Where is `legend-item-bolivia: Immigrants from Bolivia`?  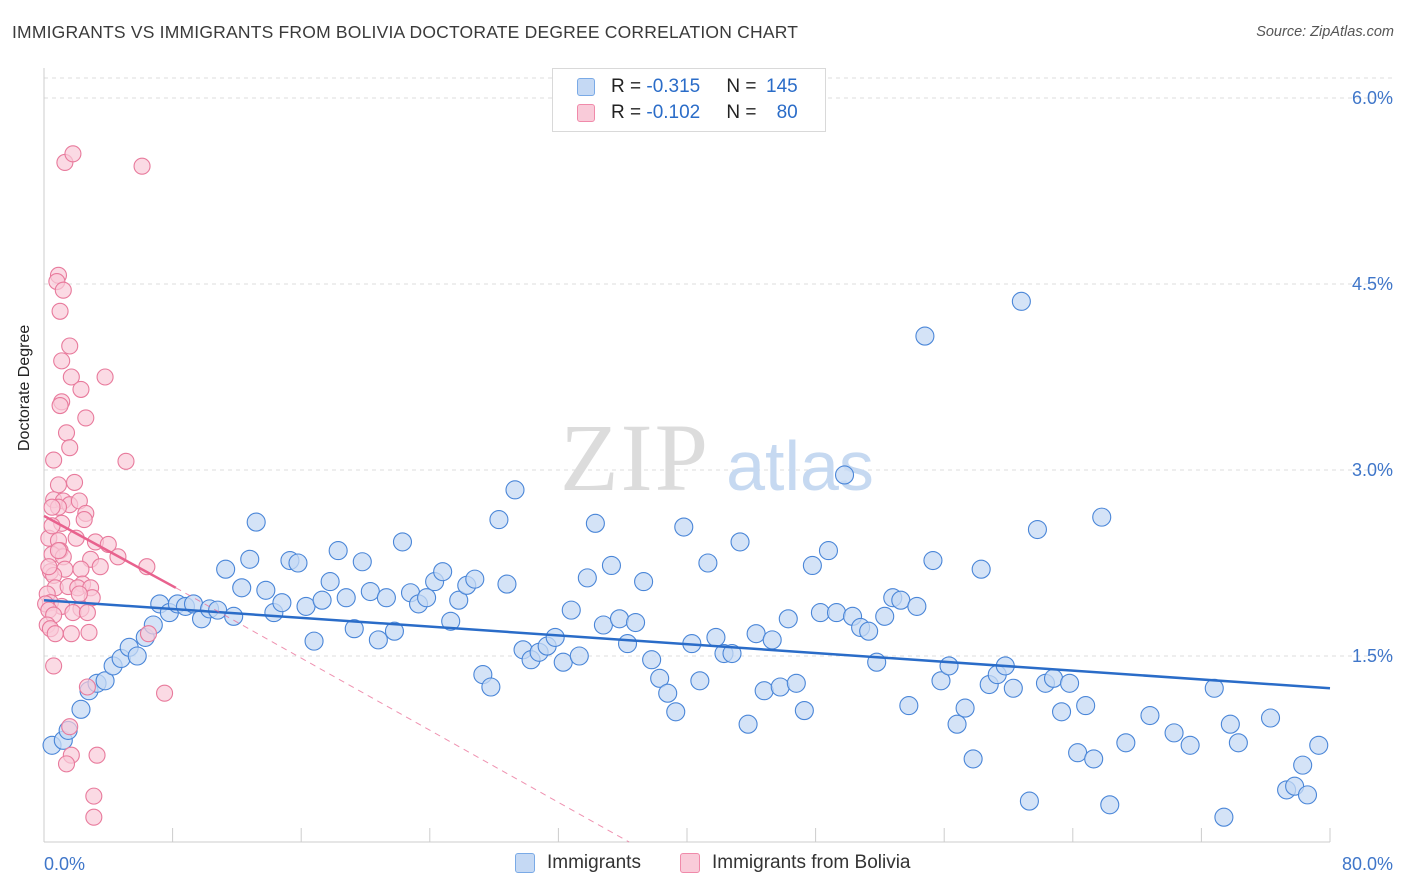 legend-item-bolivia: Immigrants from Bolivia is located at coordinates (795, 863).